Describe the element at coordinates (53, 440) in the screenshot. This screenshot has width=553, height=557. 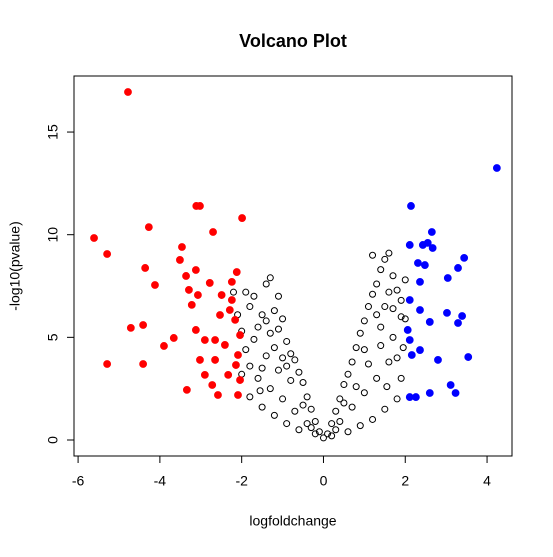
I see `y-tick-label: 0` at that location.